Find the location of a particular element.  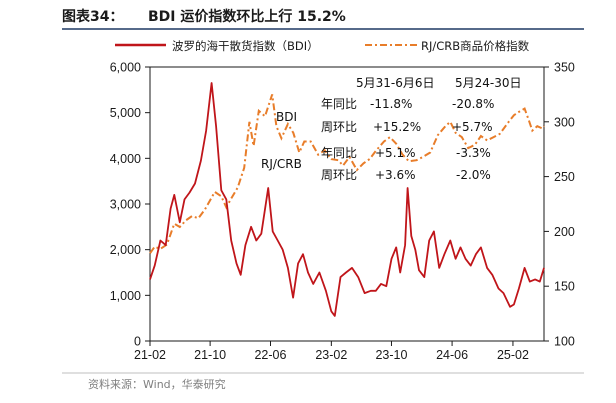

y-right-tick-label: 150 is located at coordinates (564, 287).